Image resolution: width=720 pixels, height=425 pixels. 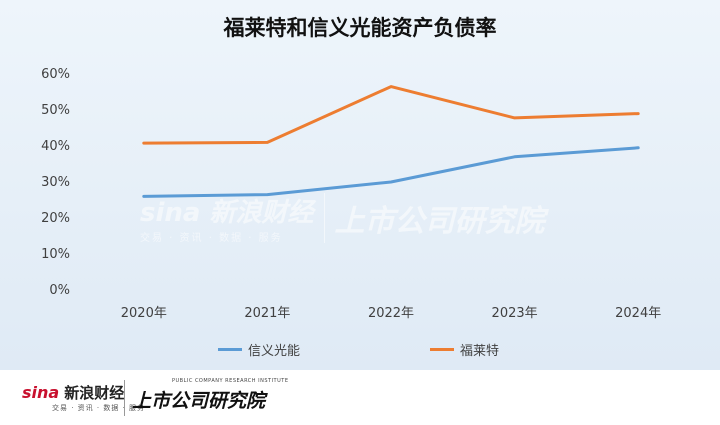 I want to click on sina-finance-logo: sina 新浪财经 交易 · 资讯 · 数据 · 服务, so click(x=83, y=397).